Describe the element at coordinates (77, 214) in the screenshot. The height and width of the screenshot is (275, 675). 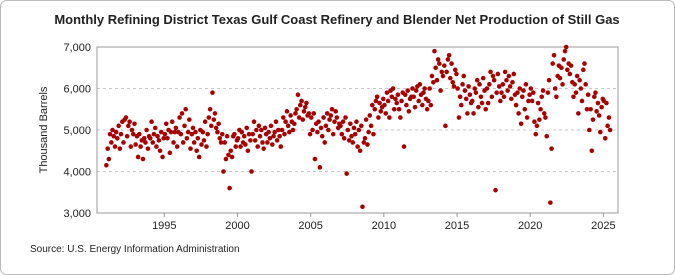
I see `y-tick-label: 3,000` at that location.